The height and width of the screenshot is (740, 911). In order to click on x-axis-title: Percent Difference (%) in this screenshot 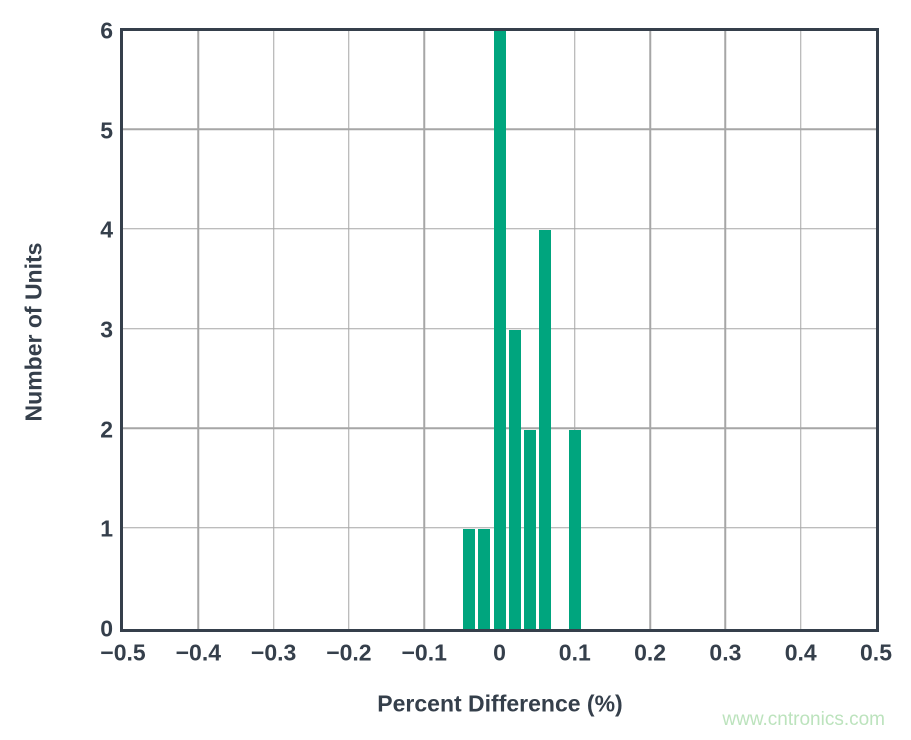, I will do `click(500, 703)`.